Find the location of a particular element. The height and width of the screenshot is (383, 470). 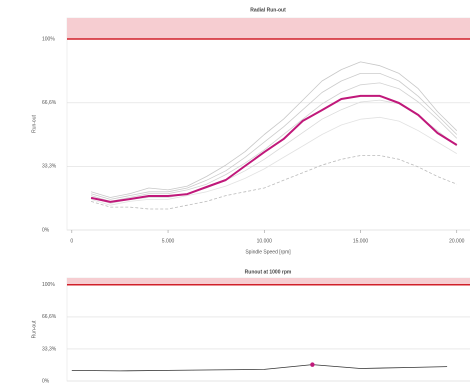

x-tick-label: 15.000 is located at coordinates (361, 241).